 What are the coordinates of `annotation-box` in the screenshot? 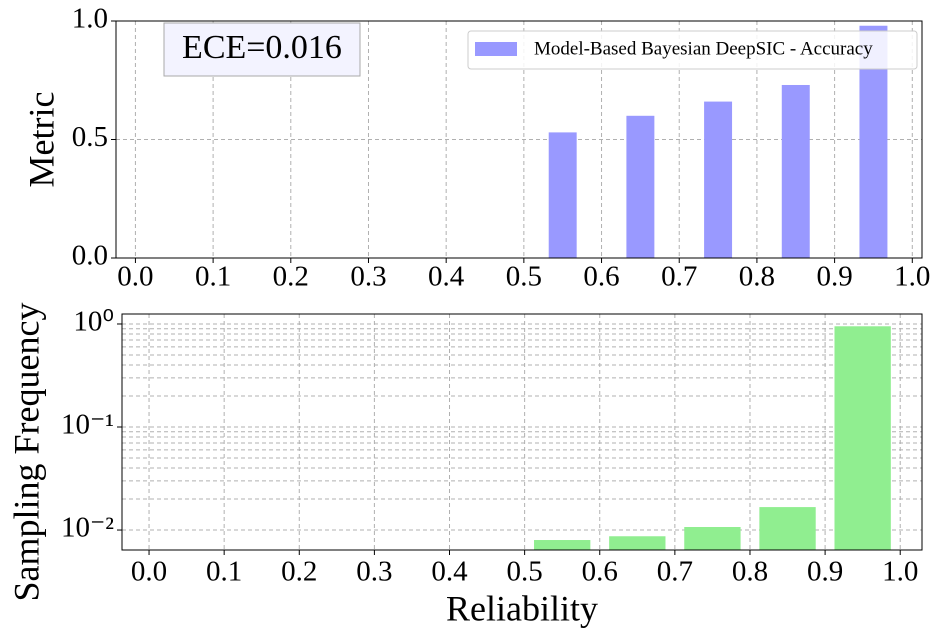 It's located at (262, 49).